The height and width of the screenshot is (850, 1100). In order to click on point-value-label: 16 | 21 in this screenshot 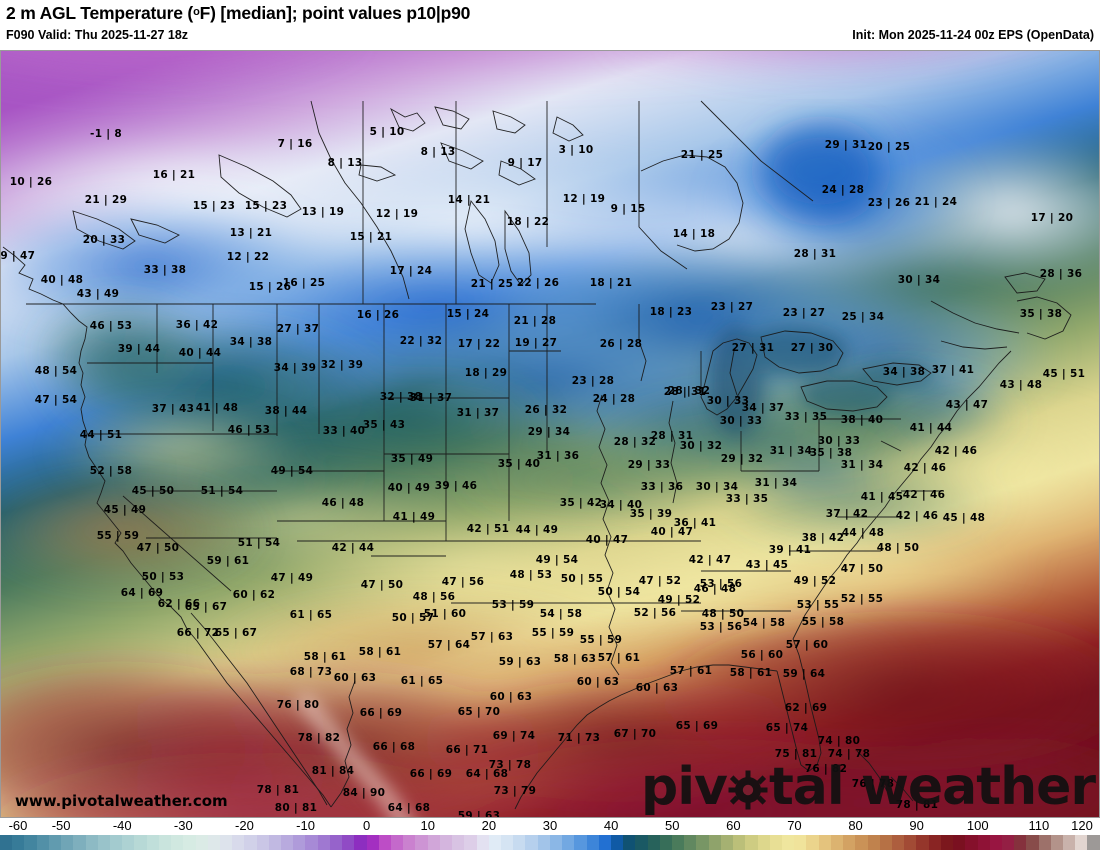, I will do `click(174, 174)`.